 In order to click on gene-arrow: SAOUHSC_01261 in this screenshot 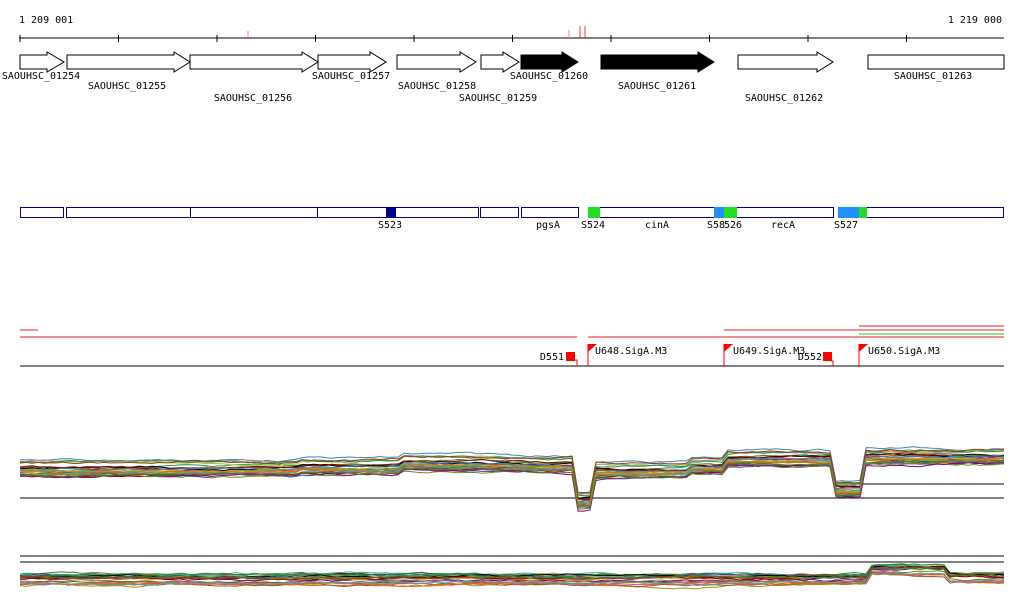, I will do `click(657, 71)`.